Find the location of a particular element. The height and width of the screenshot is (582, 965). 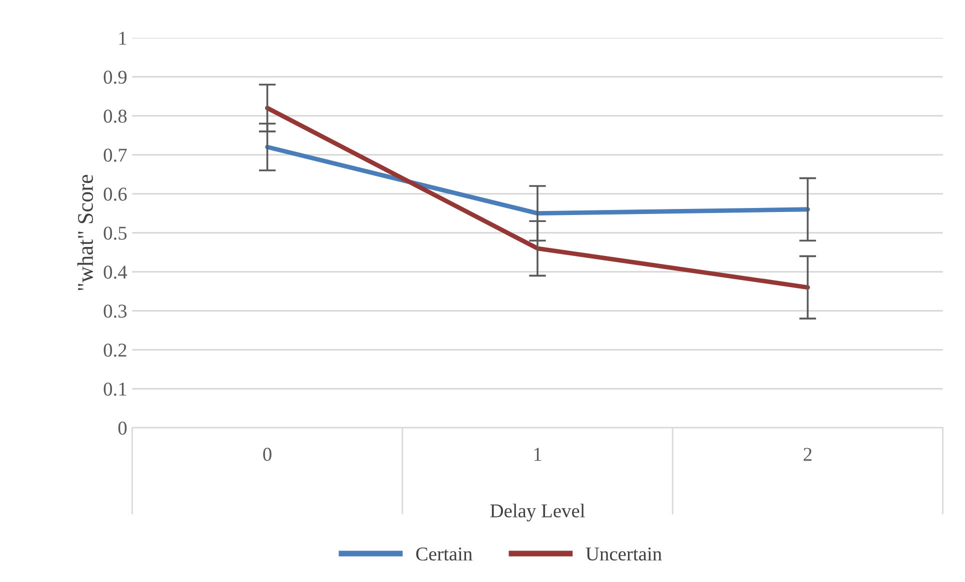

y-tick-label: 0.8 is located at coordinates (115, 116).